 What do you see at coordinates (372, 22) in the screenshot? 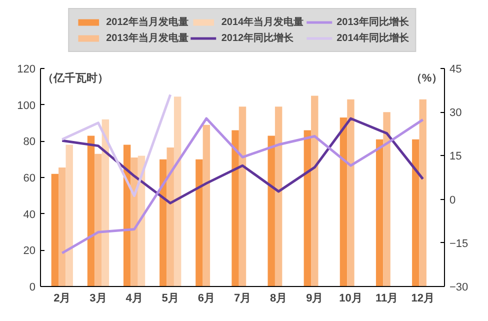
I see `legend-label: 2013年同比增长` at bounding box center [372, 22].